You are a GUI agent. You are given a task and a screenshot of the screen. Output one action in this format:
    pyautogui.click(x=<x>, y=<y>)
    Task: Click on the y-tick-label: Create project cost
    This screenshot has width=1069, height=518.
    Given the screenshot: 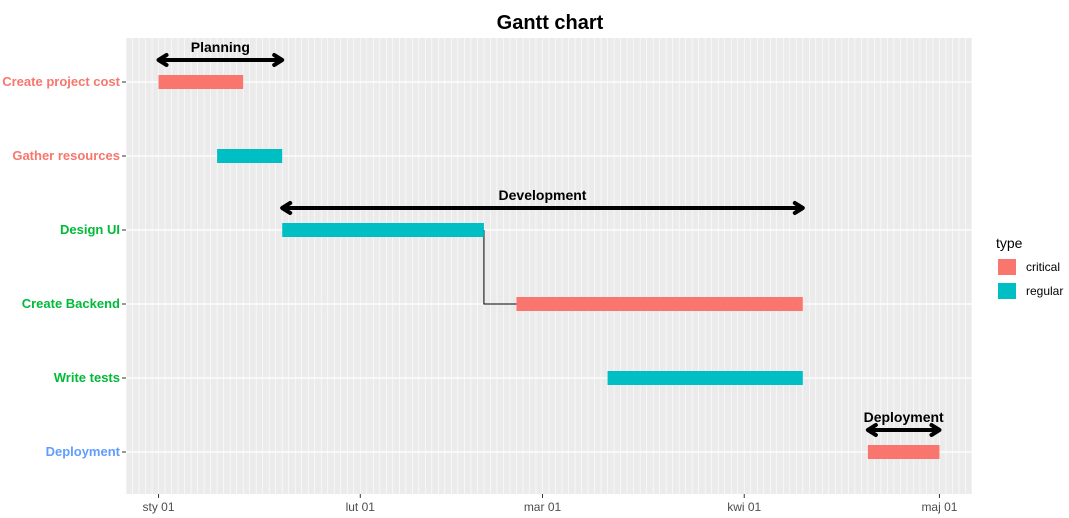 What is the action you would take?
    pyautogui.click(x=61, y=81)
    